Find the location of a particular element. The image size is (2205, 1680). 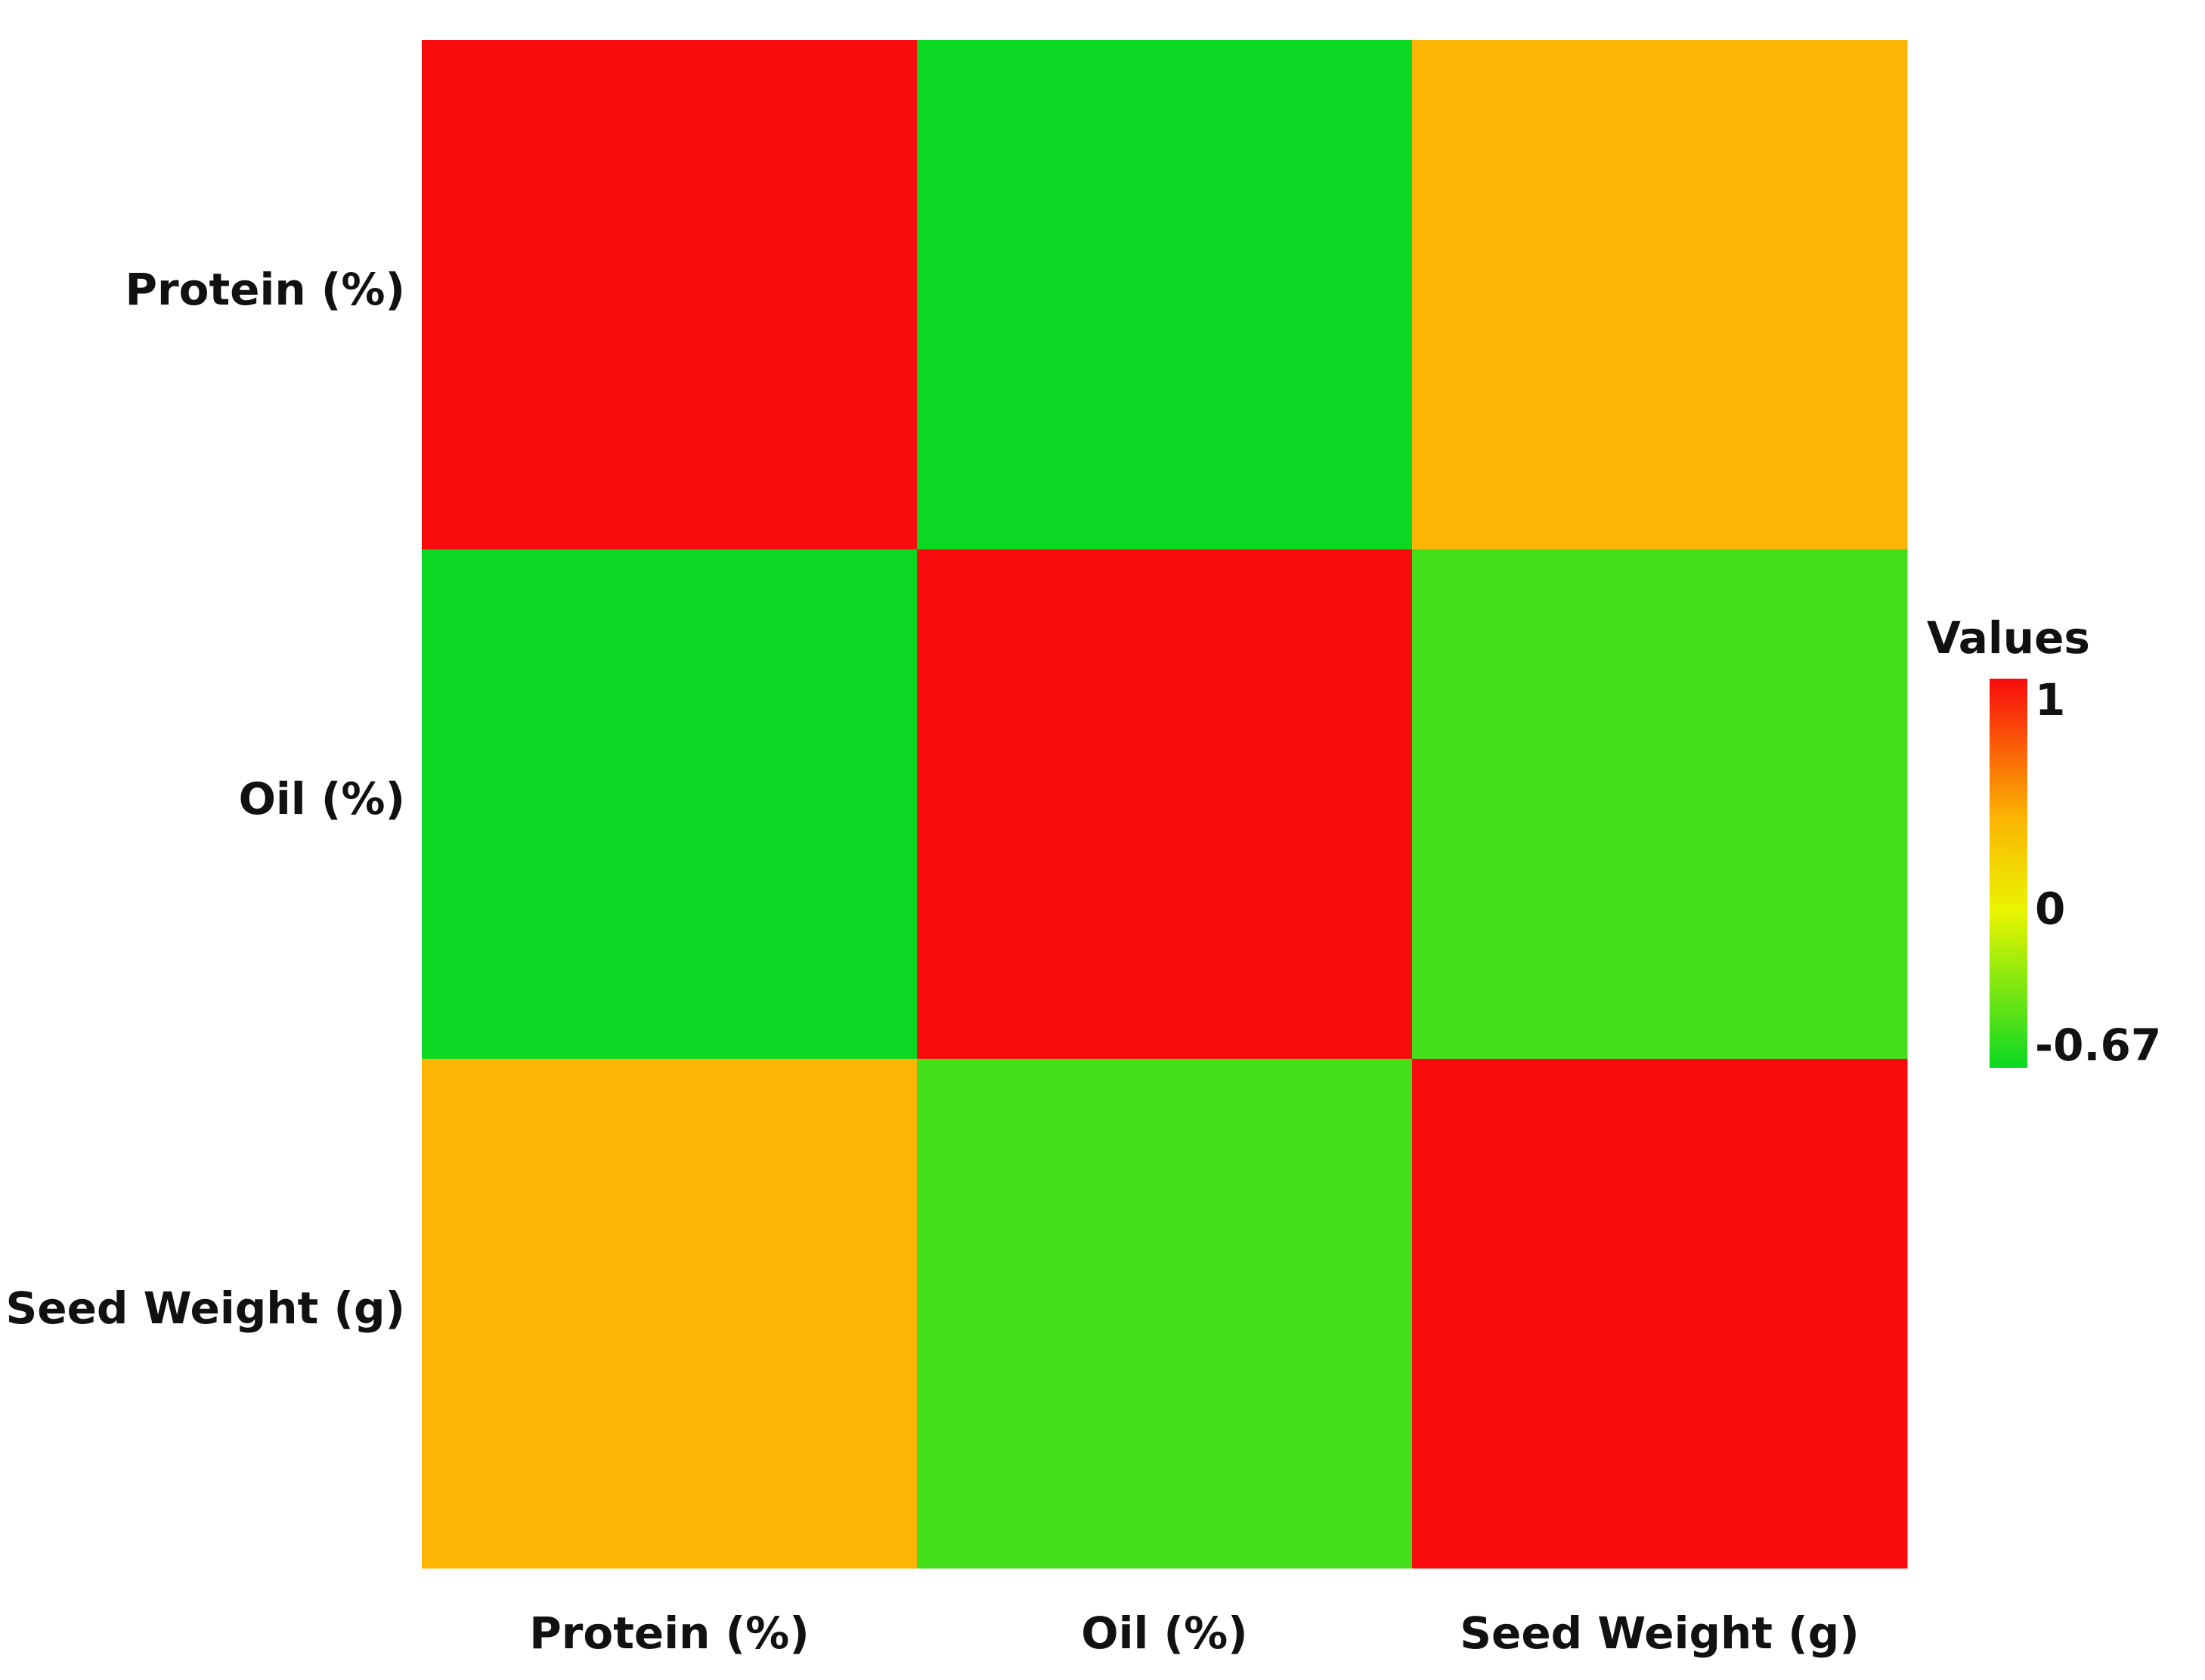

x-axis-tick-labels: Protein (%) Oil (%) Seed Weight (g) is located at coordinates (1194, 1633).